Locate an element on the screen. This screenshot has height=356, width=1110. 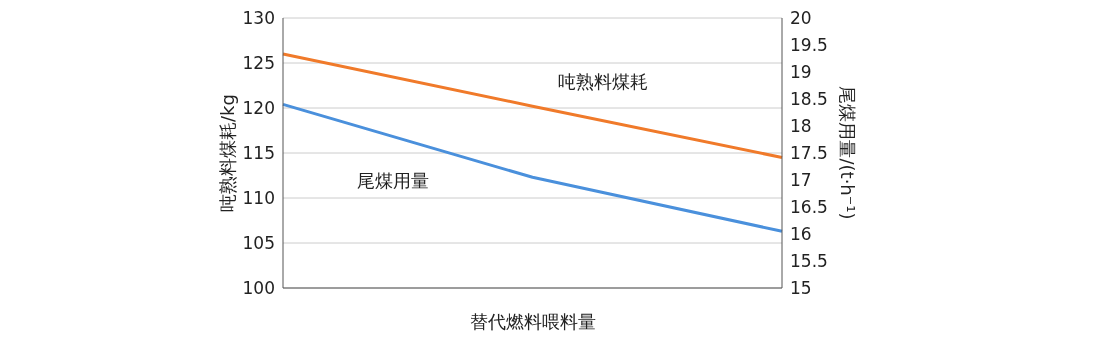
y2-tick-label: 20 is located at coordinates (801, 18).